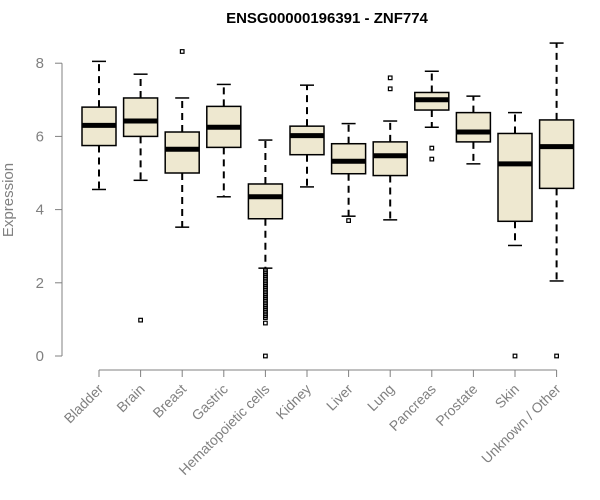 This screenshot has width=600, height=500. What do you see at coordinates (380, 397) in the screenshot?
I see `x-tick-label: Lung` at bounding box center [380, 397].